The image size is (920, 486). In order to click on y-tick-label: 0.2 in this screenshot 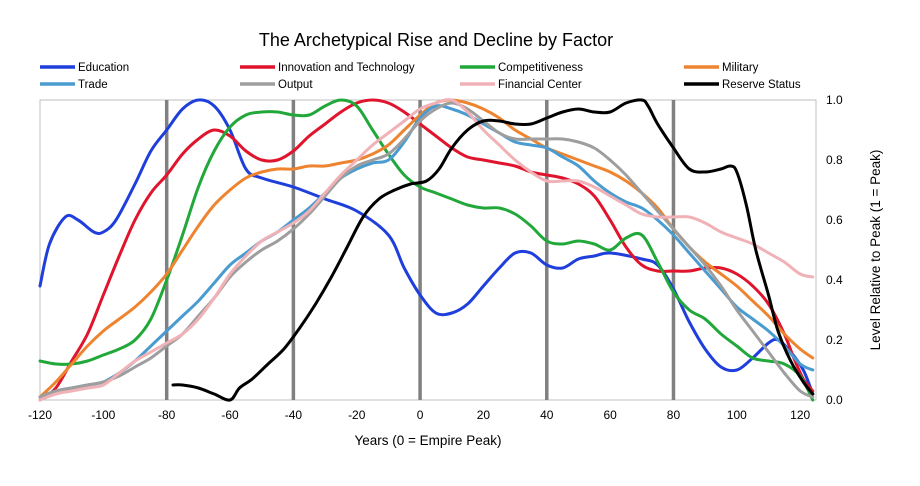, I will do `click(834, 340)`.